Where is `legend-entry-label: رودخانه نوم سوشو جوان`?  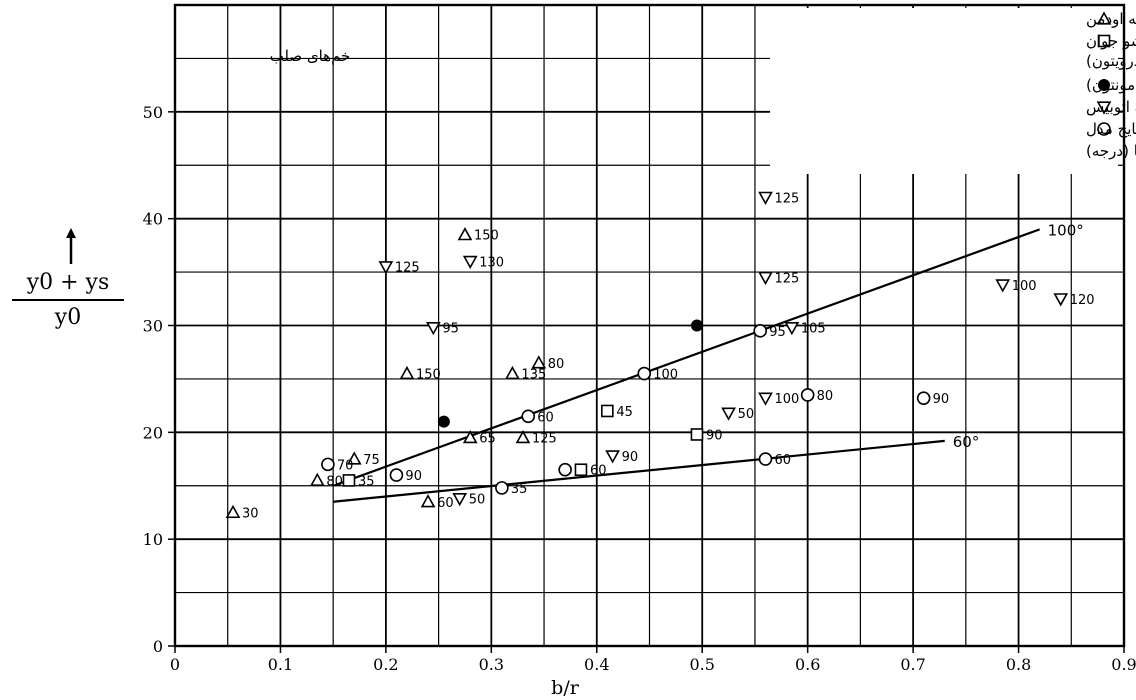
legend-entry-label: رودخانه نوم سوشو جوان is located at coordinates (1111, 41).